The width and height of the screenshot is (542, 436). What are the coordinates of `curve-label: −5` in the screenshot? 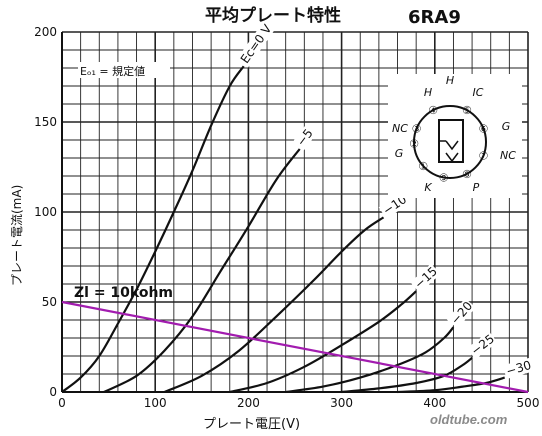 It's located at (305, 137).